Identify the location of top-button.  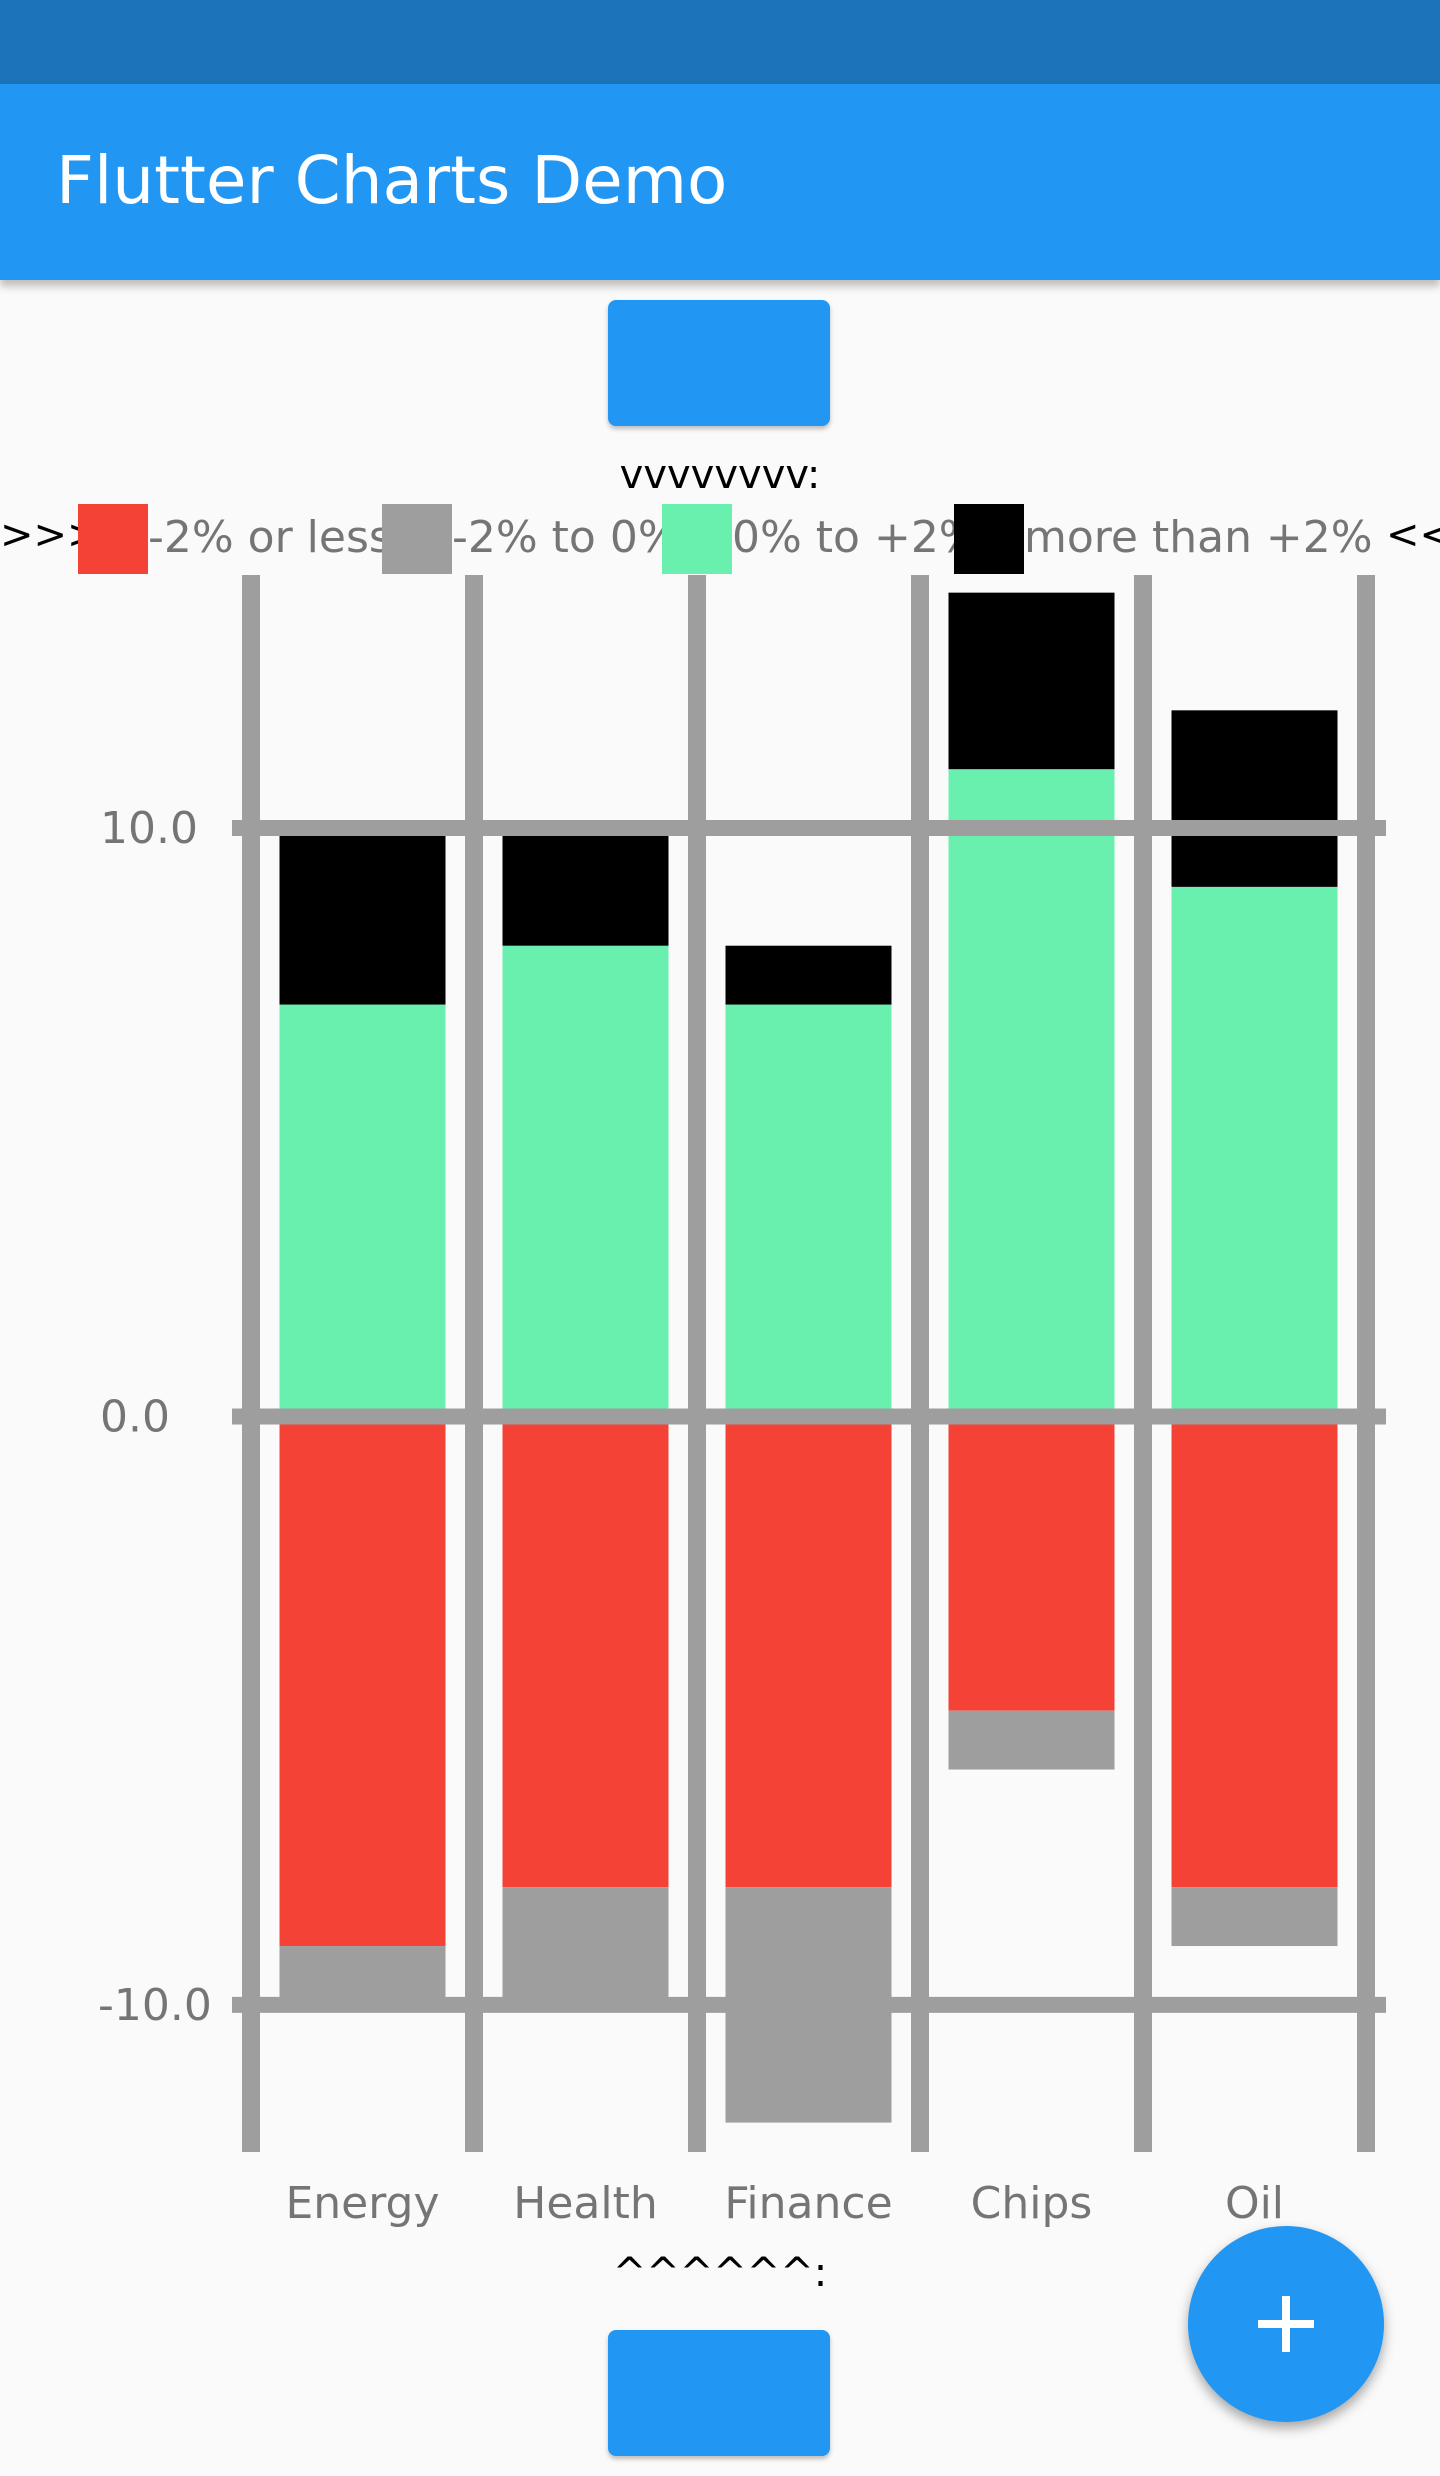
(719, 363).